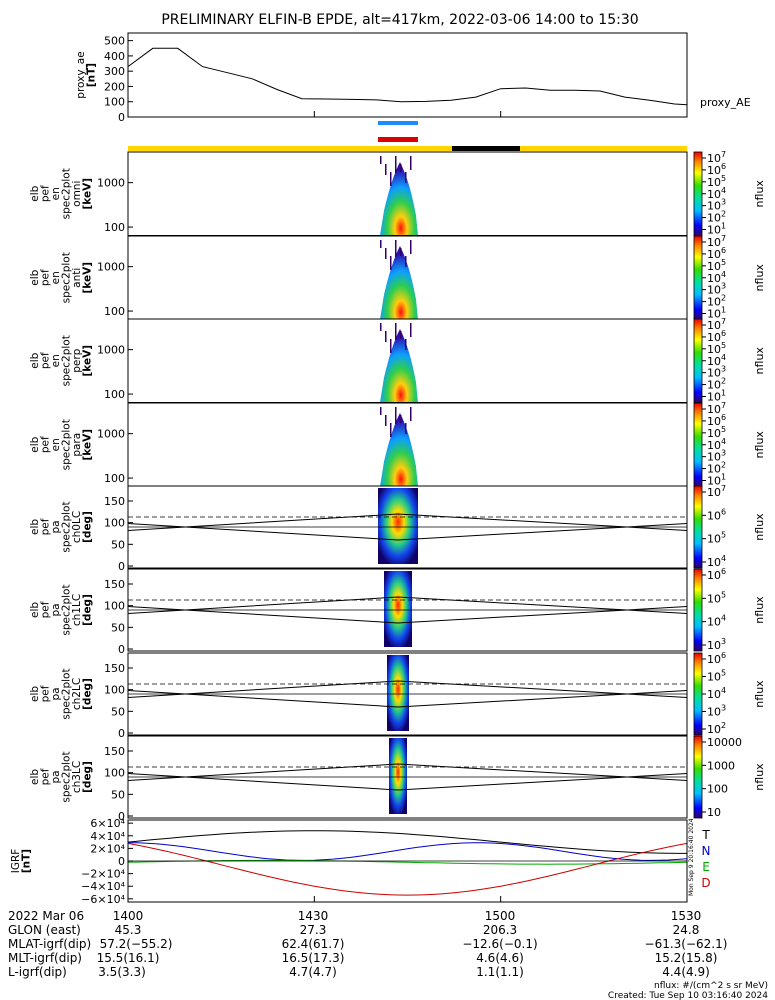  I want to click on pa-ch1LC-ytick-label: 150, so click(114, 584).